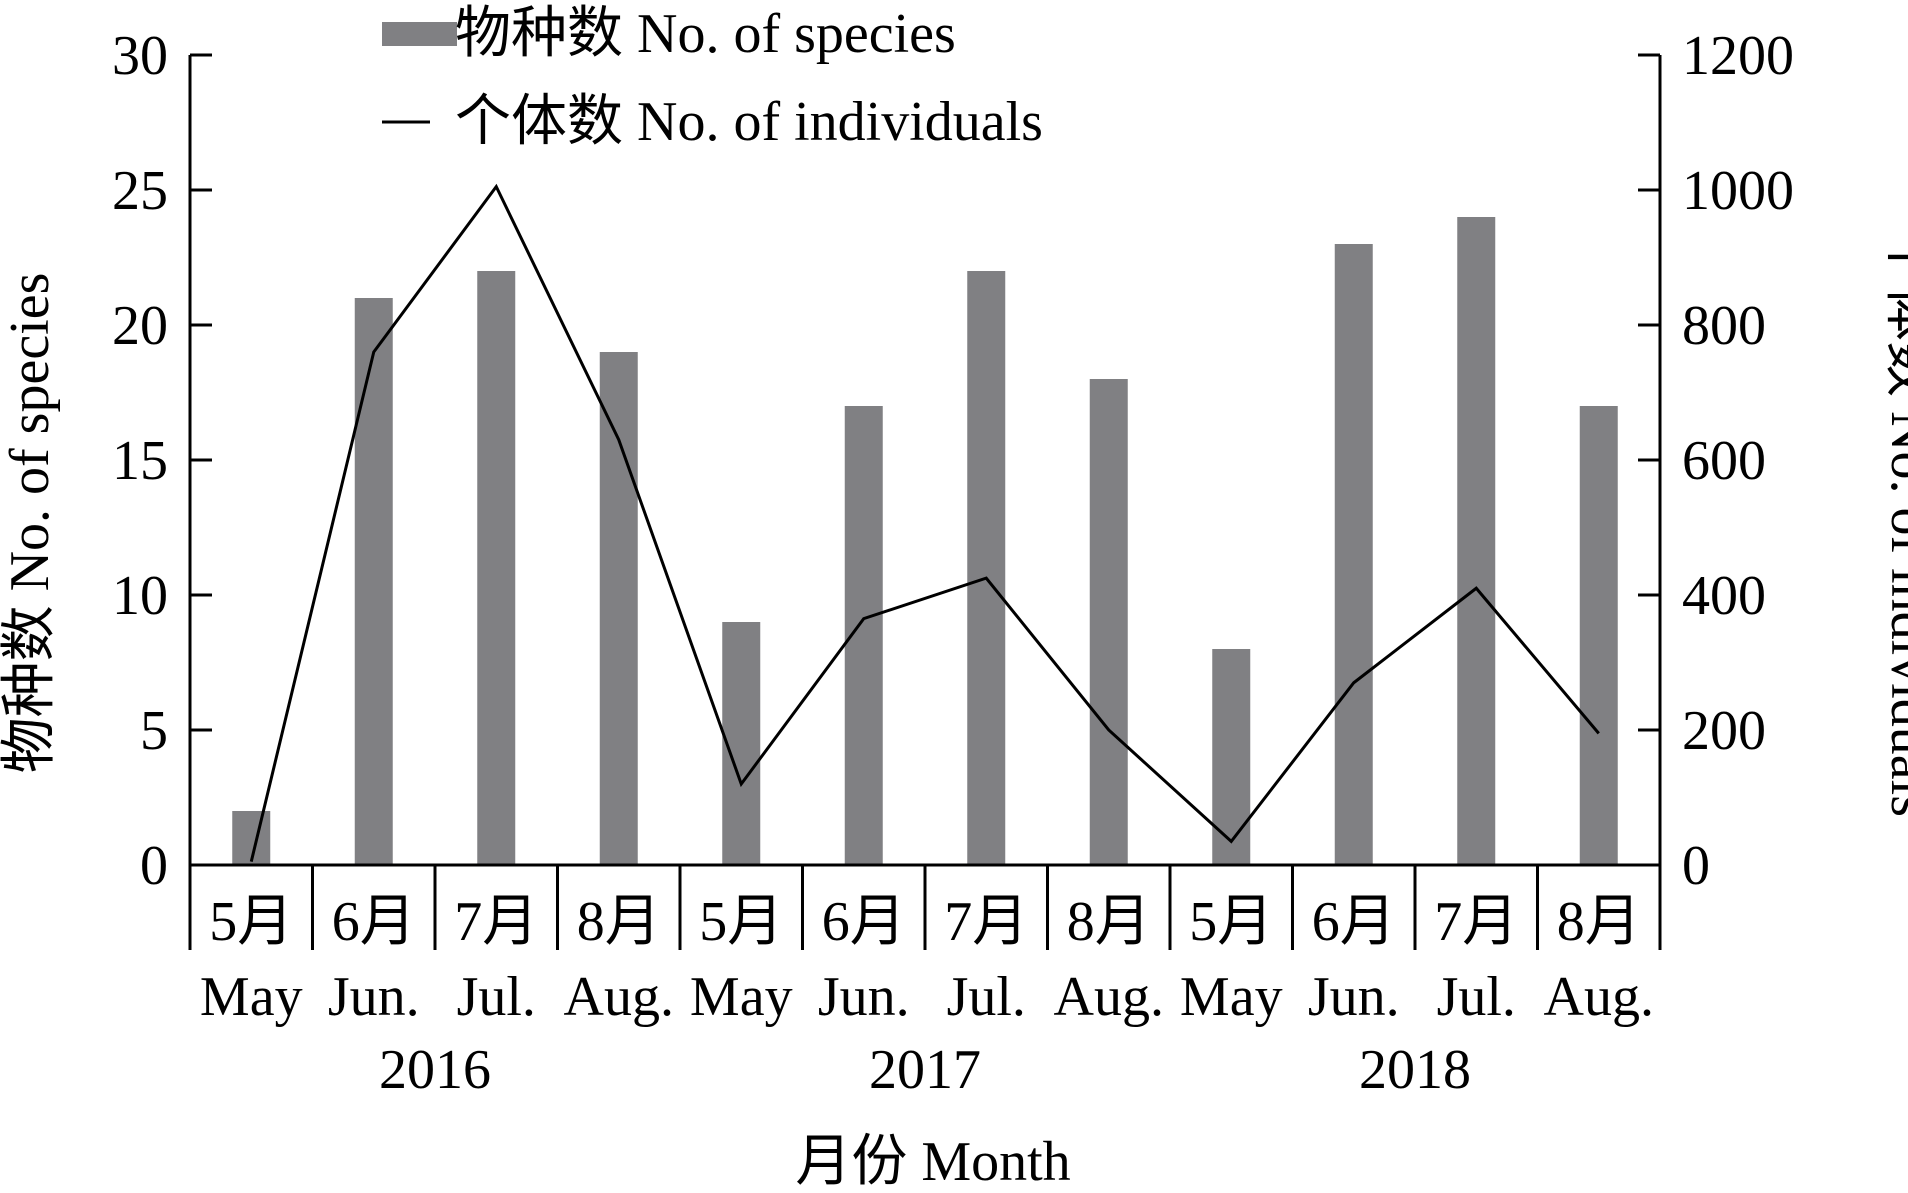  I want to click on year-label: 2018, so click(1415, 1070).